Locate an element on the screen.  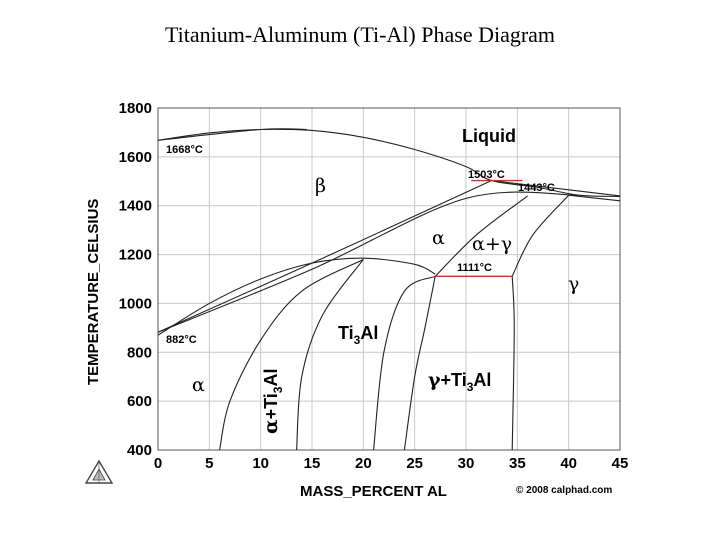
boundary-beta-transus-upper is located at coordinates (324, 256).